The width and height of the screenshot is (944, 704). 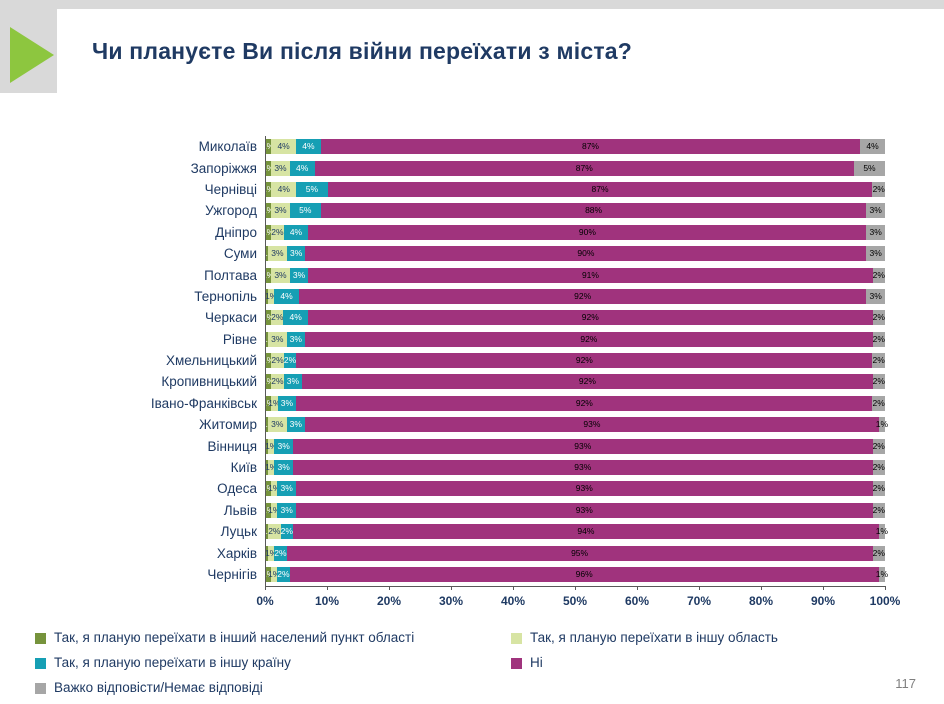 I want to click on top-edge-strip, so click(x=472, y=4).